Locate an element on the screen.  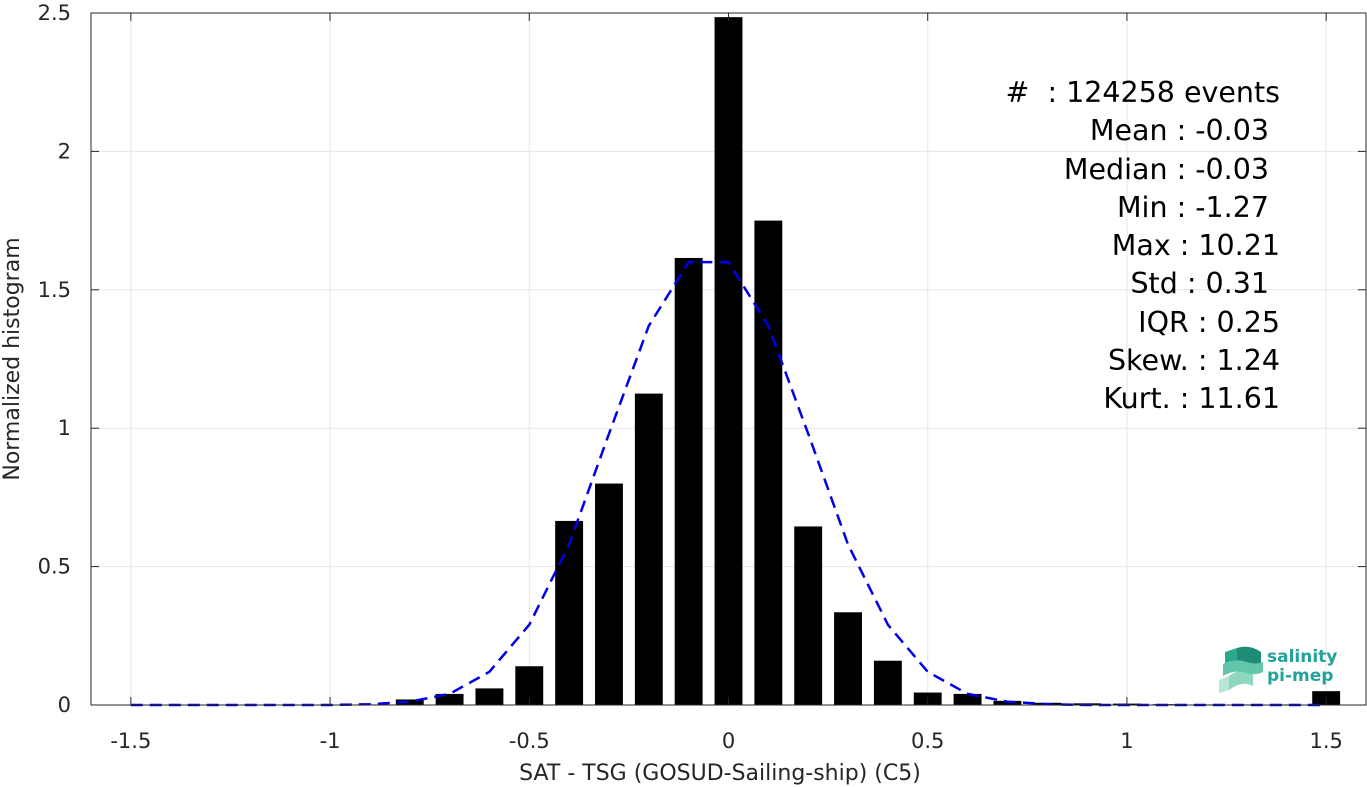
logo-line-1: salinity is located at coordinates (1302, 657).